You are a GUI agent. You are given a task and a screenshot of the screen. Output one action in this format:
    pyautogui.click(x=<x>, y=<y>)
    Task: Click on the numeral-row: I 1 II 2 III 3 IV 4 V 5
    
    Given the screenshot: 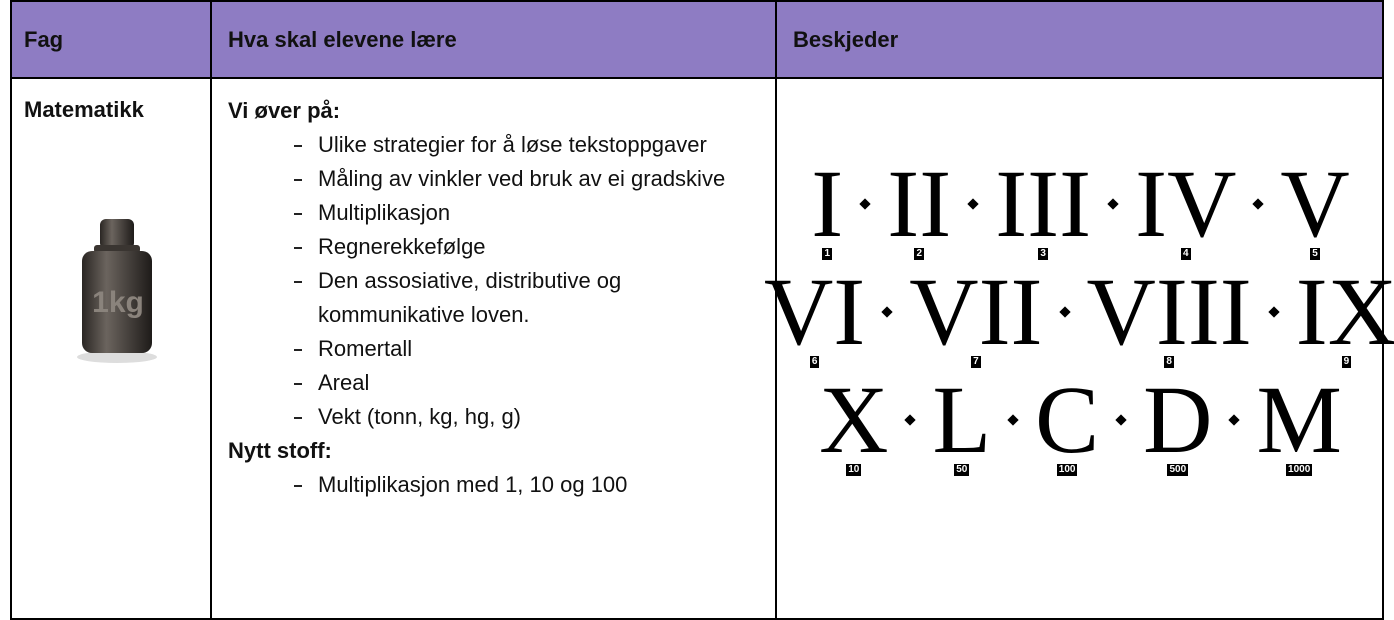 What is the action you would take?
    pyautogui.click(x=1080, y=205)
    